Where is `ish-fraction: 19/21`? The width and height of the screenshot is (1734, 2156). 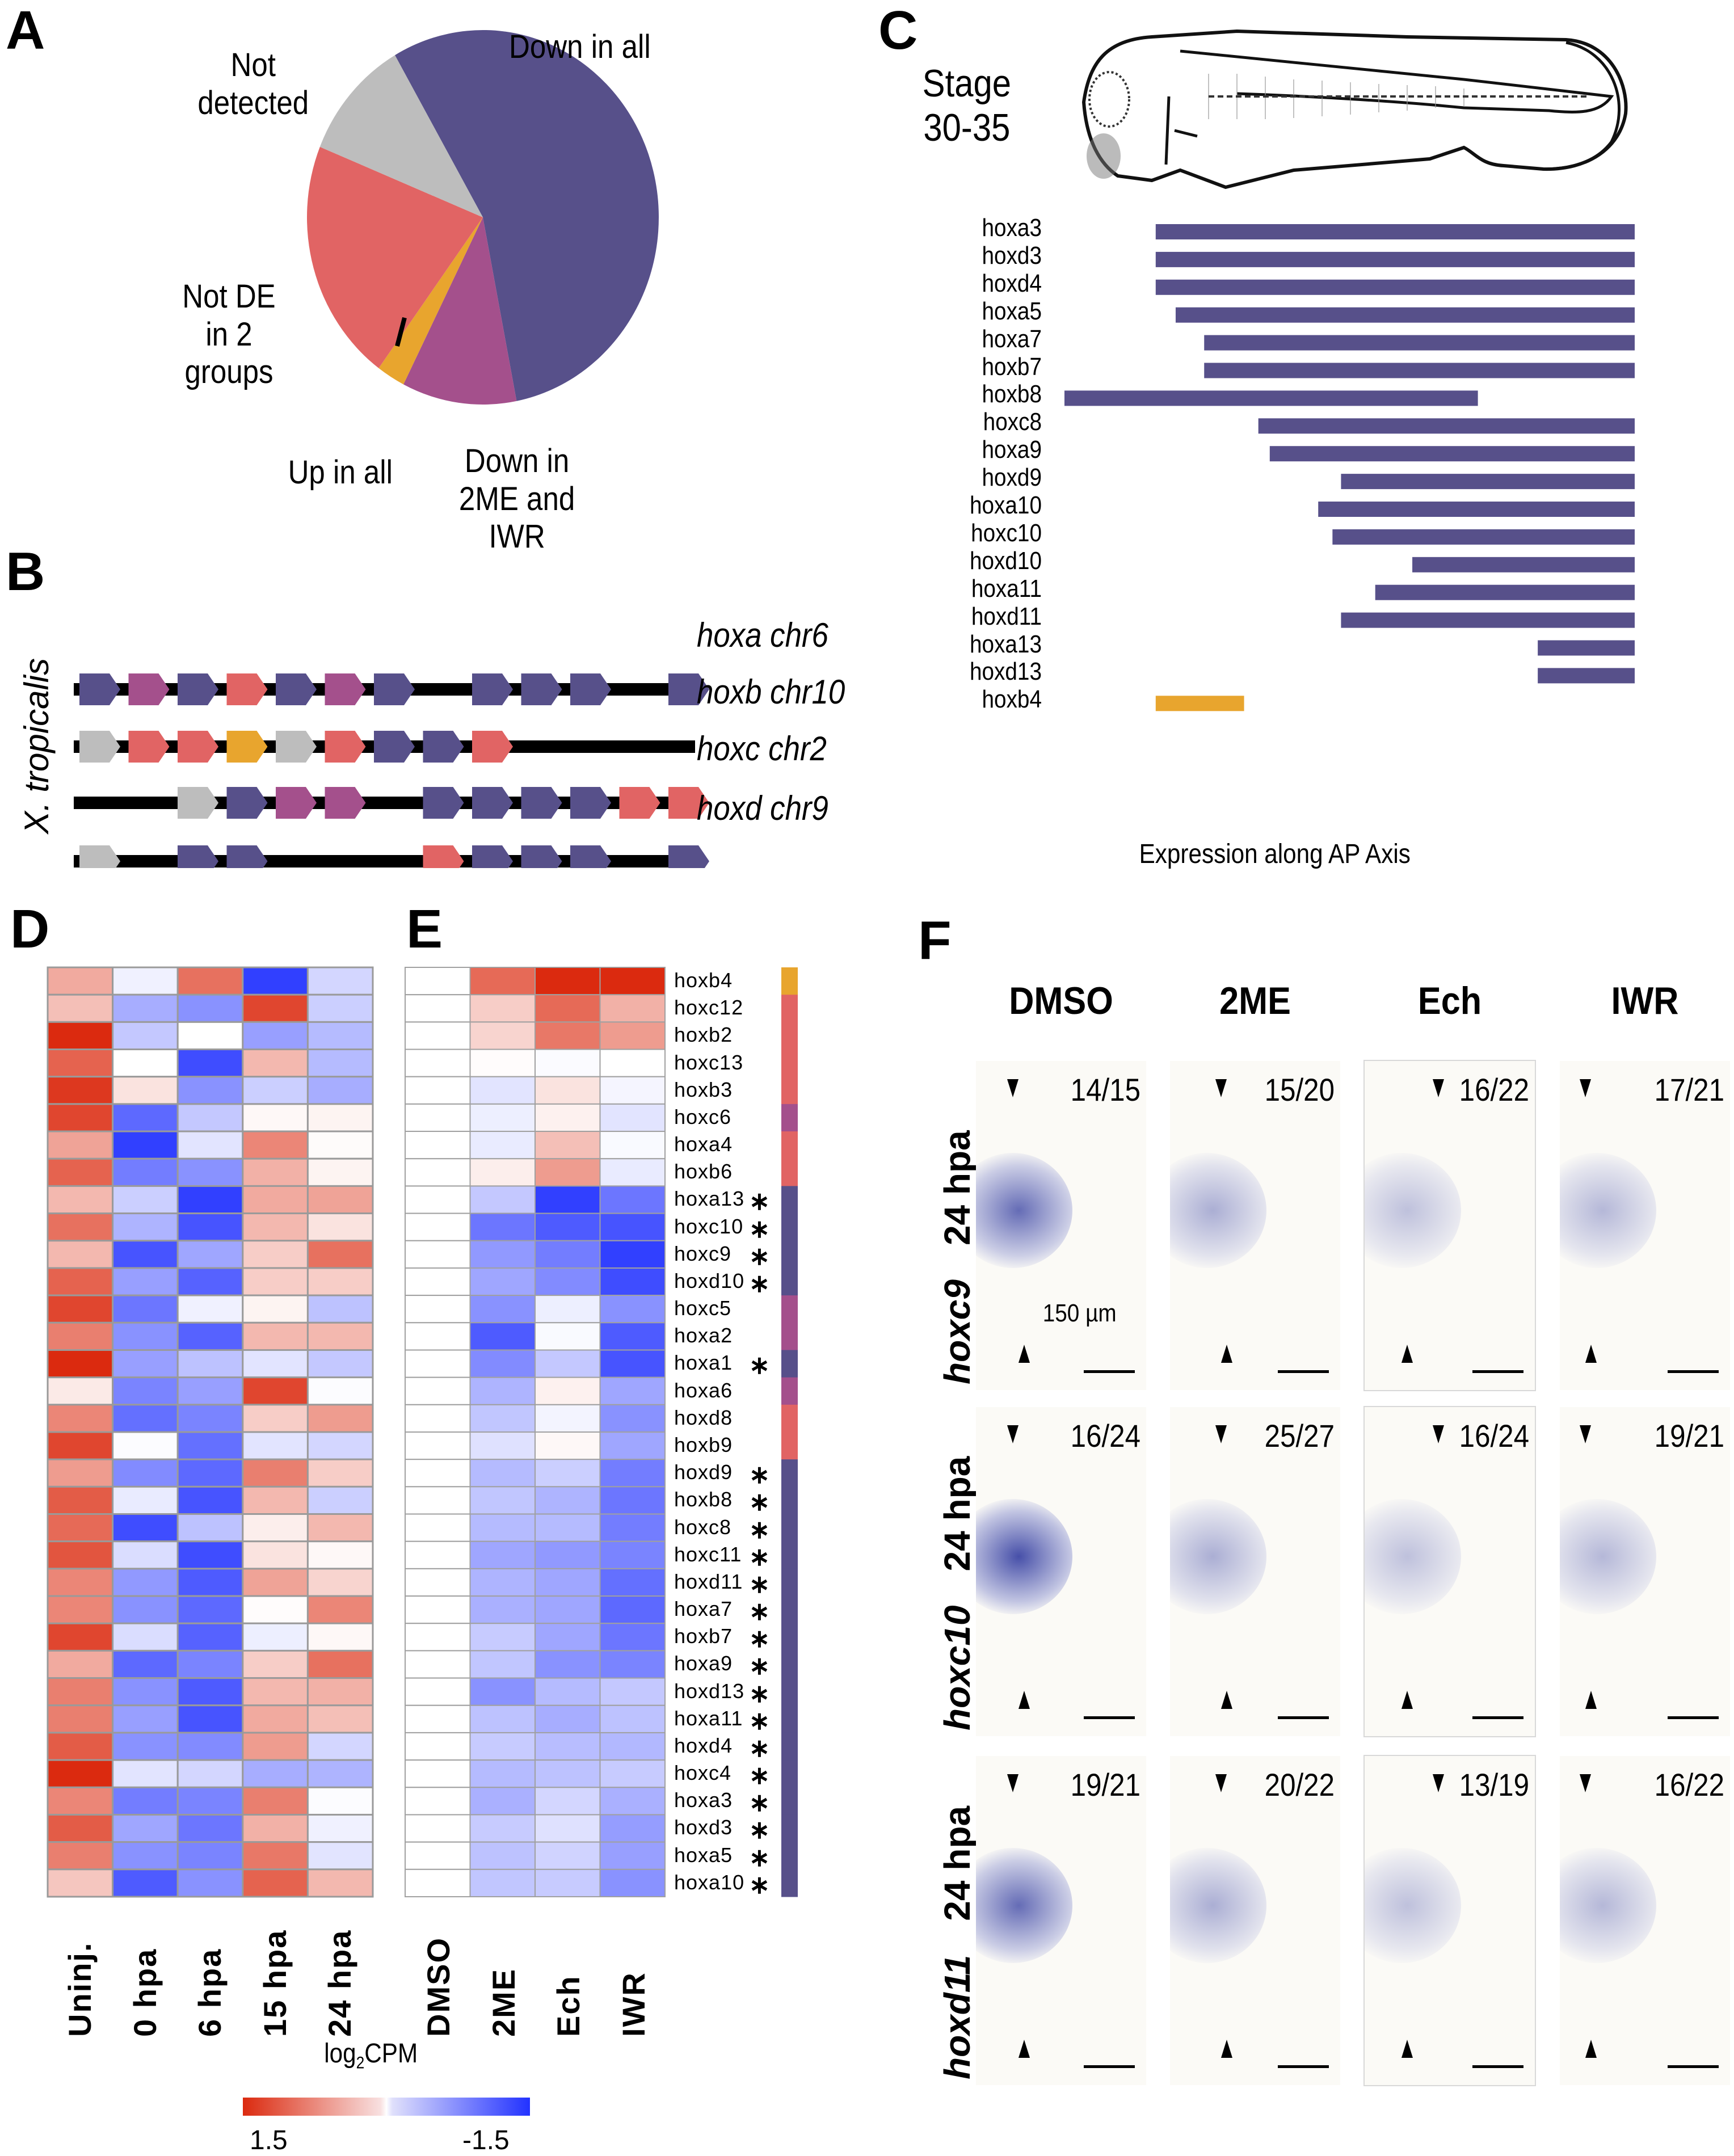
ish-fraction: 19/21 is located at coordinates (1689, 1436).